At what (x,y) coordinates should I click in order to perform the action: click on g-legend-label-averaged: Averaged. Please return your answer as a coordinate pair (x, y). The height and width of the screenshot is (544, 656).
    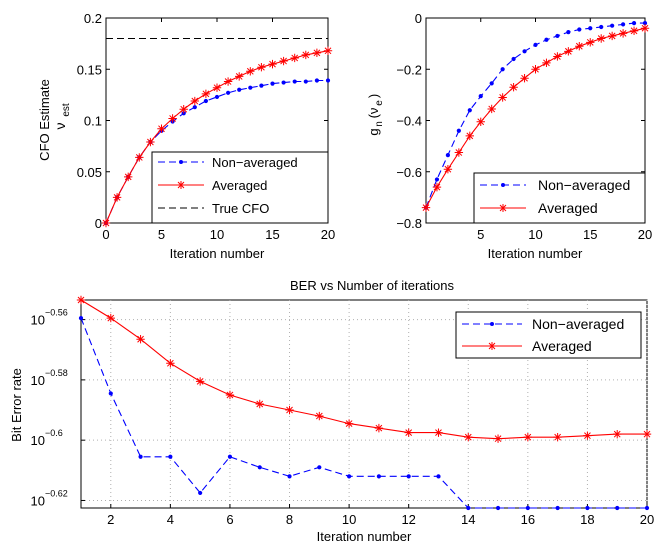
    Looking at the image, I should click on (568, 208).